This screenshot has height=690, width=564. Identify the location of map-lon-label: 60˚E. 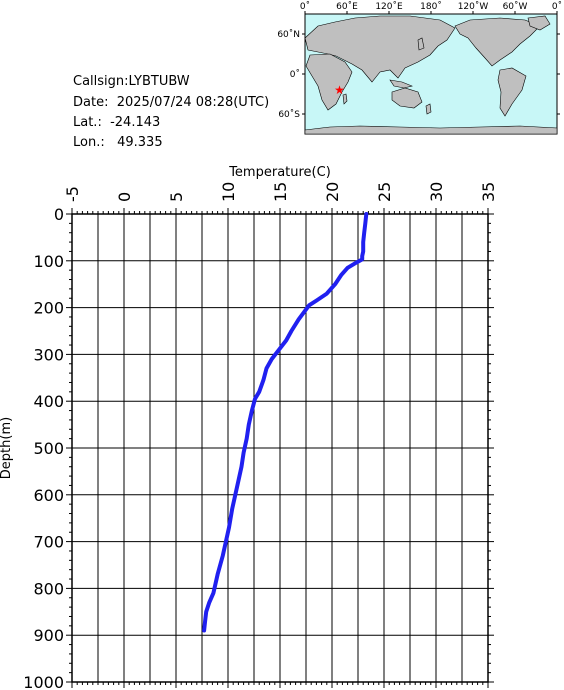
(347, 6).